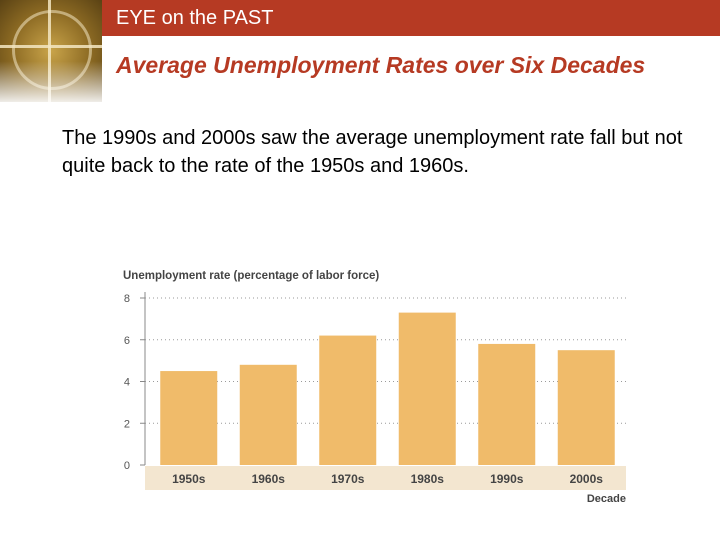 Image resolution: width=720 pixels, height=540 pixels. I want to click on ticks-layer: 0 2 4 6 8, so click(134, 382).